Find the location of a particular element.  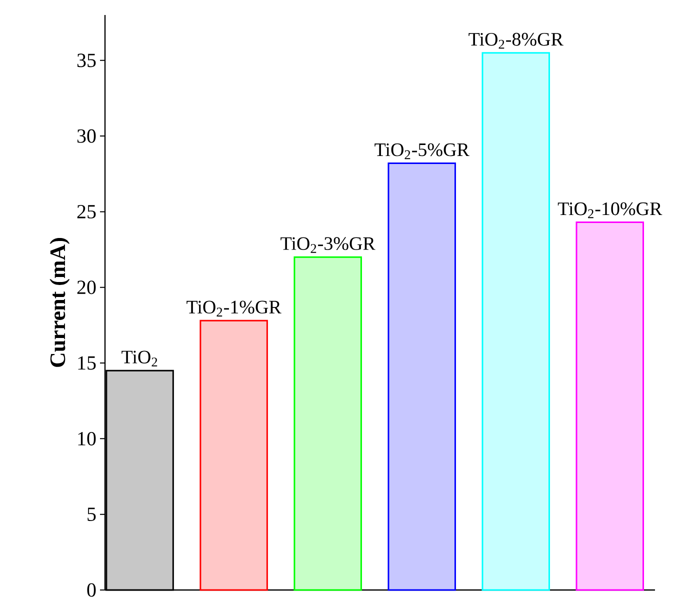

y-tick-label: 30 is located at coordinates (86, 136).